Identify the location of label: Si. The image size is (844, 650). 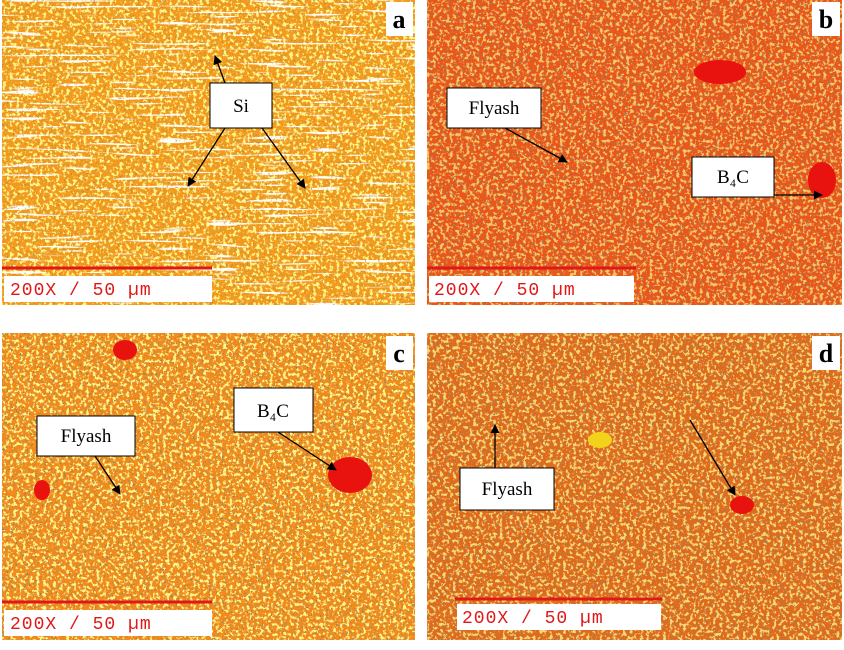
(241, 106).